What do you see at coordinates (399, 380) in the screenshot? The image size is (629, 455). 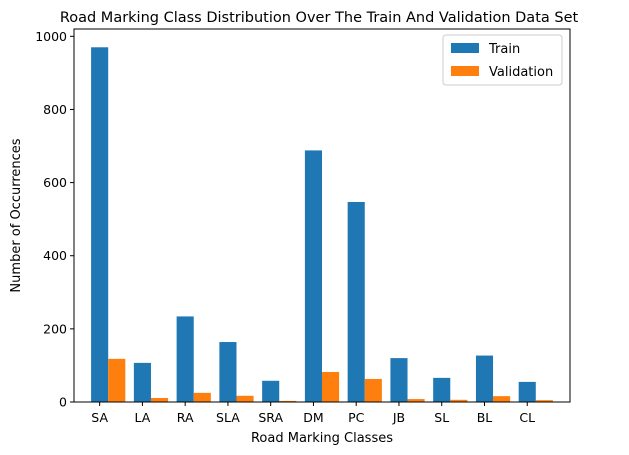 I see `bar-train-jb` at bounding box center [399, 380].